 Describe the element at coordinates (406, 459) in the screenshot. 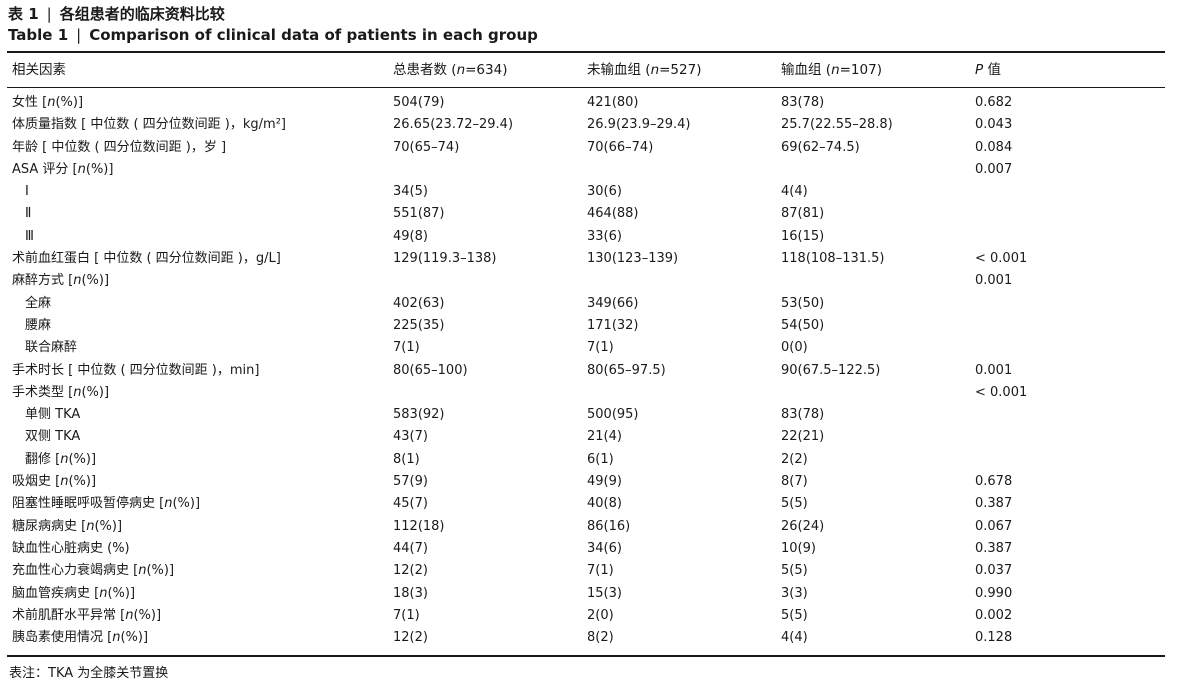

I see `cell-total: 8(1)` at that location.